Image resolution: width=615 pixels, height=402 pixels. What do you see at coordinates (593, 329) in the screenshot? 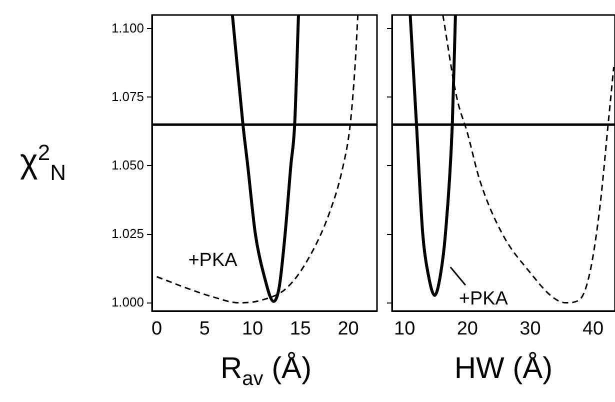
I see `x-tick-label: 40` at bounding box center [593, 329].